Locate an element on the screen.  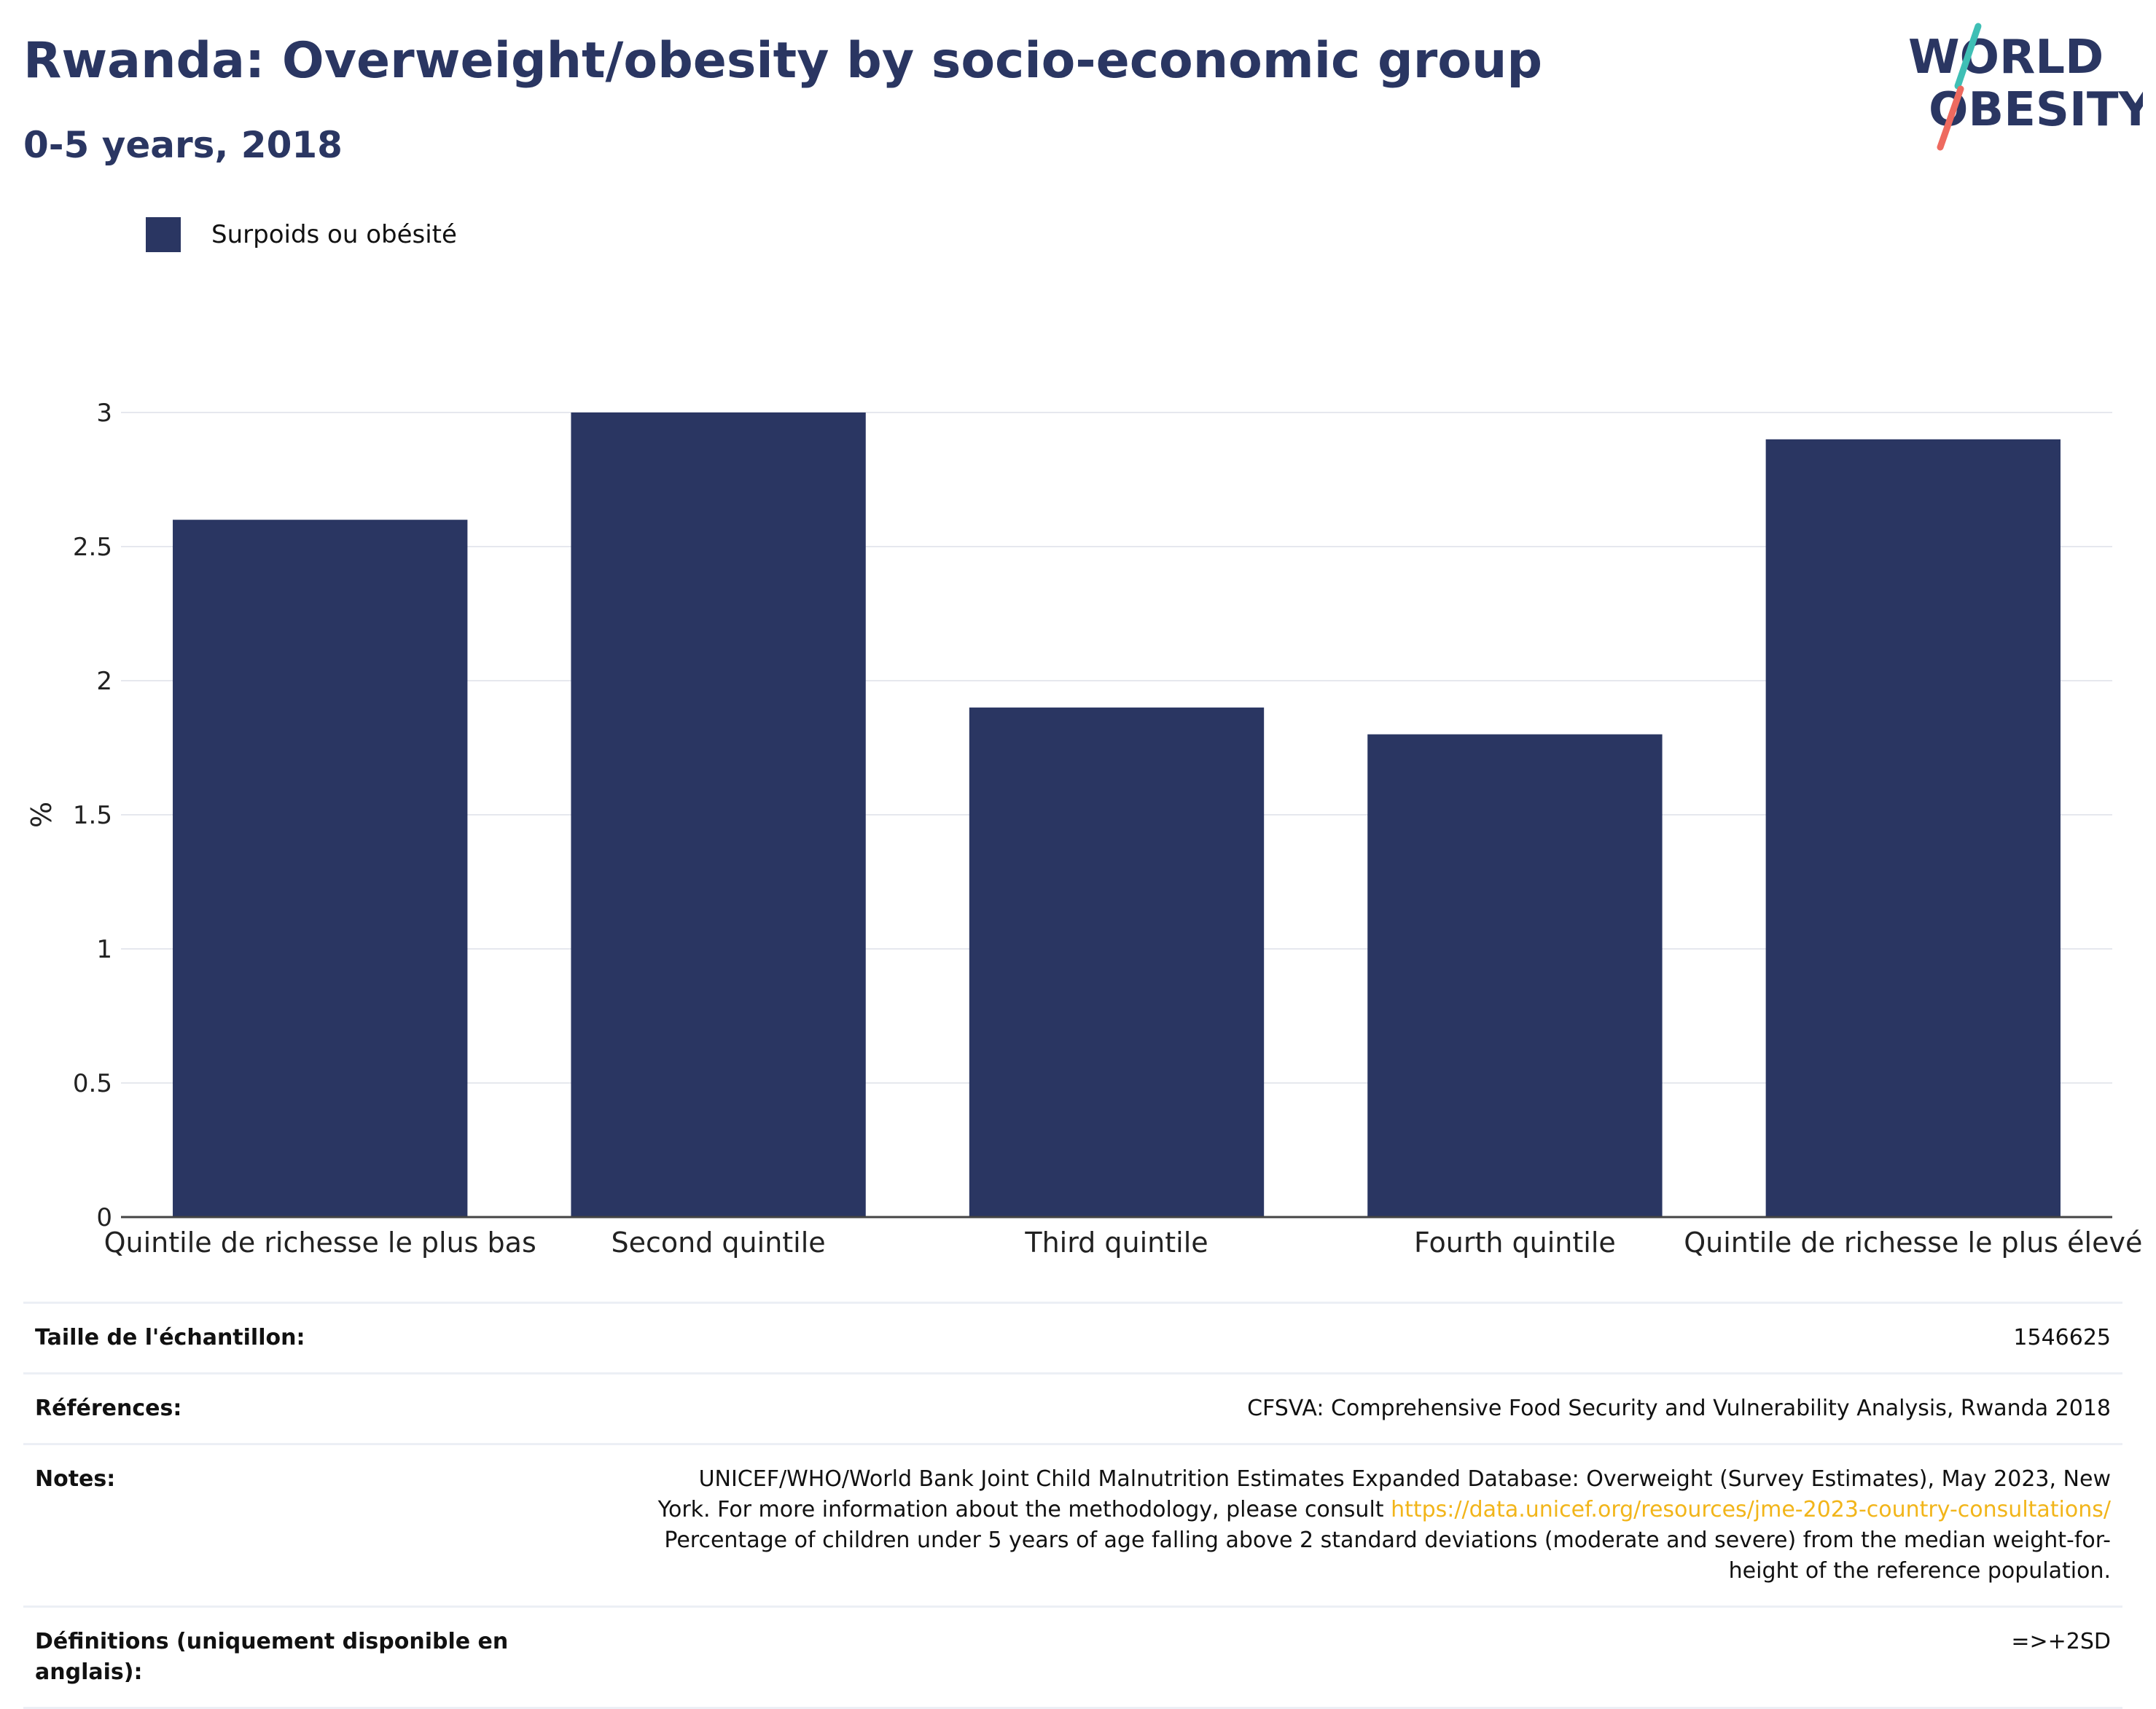
x-tick-label: Second quintile is located at coordinates (719, 1243).